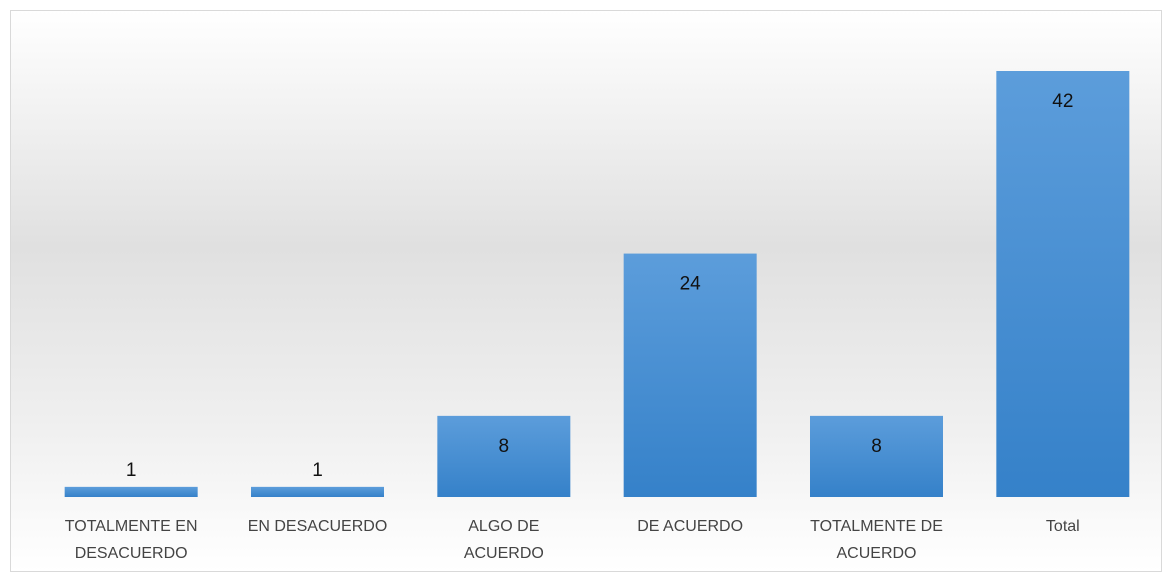 The image size is (1172, 582). What do you see at coordinates (691, 284) in the screenshot?
I see `data-label: 24` at bounding box center [691, 284].